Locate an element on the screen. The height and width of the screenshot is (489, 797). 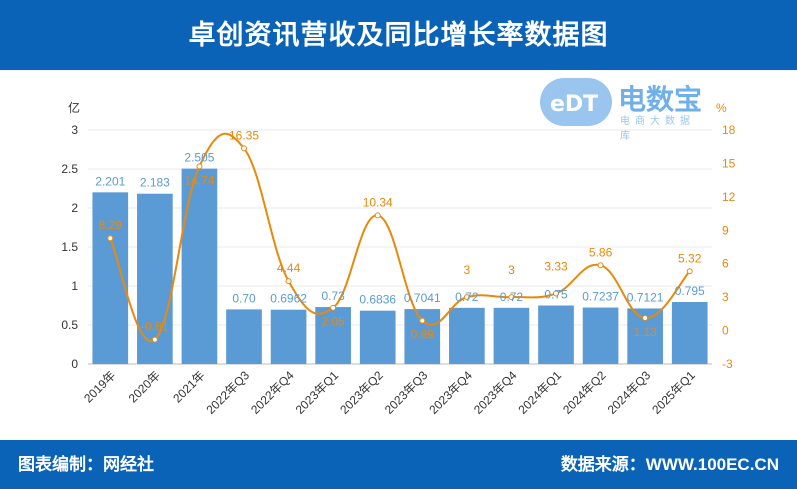
y2-tick-label: 0 is located at coordinates (725, 331).